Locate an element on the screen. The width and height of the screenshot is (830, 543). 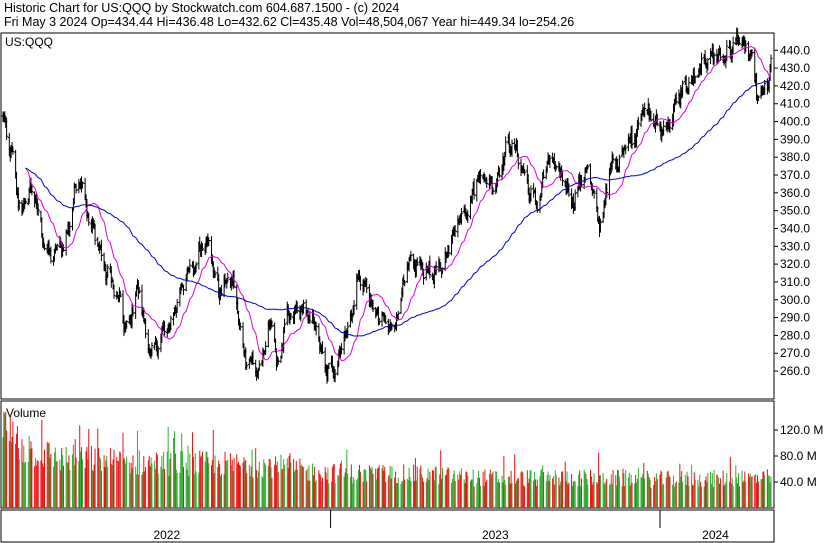
price-tick-label: 330.0 is located at coordinates (795, 246).